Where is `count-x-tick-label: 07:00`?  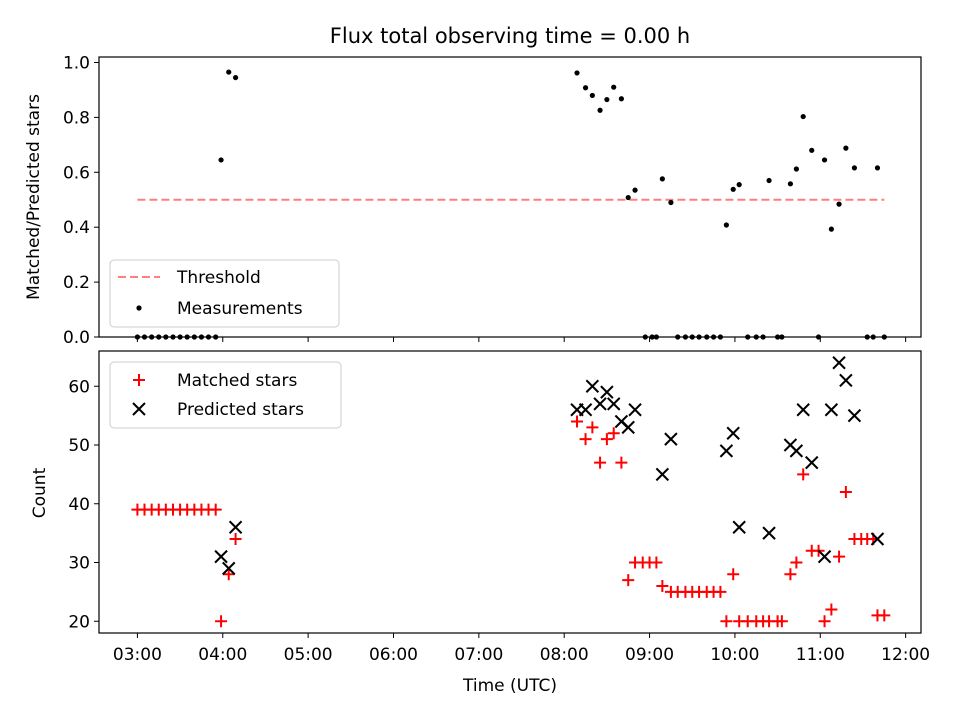 count-x-tick-label: 07:00 is located at coordinates (478, 655).